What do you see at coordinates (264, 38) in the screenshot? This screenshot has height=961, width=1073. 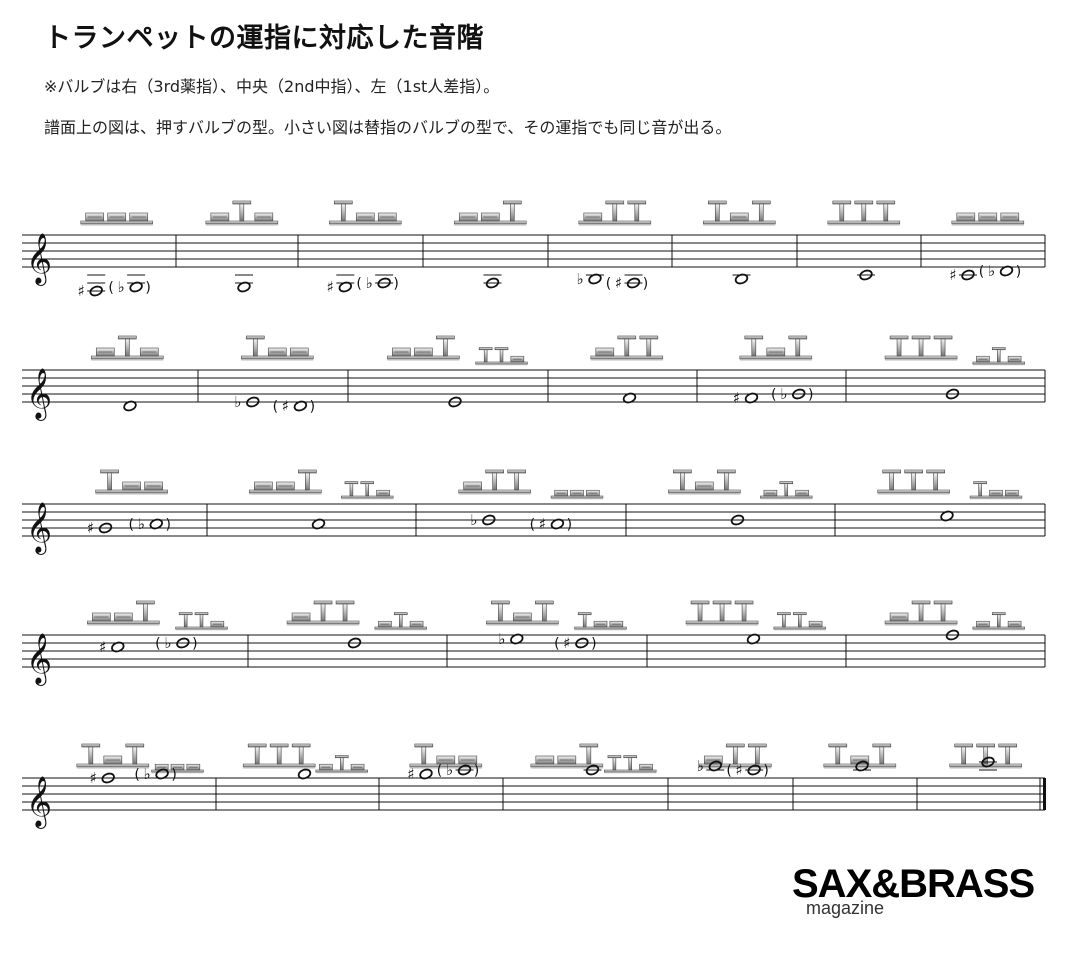 I see `page-title: トランペットの運指に対応した音階` at bounding box center [264, 38].